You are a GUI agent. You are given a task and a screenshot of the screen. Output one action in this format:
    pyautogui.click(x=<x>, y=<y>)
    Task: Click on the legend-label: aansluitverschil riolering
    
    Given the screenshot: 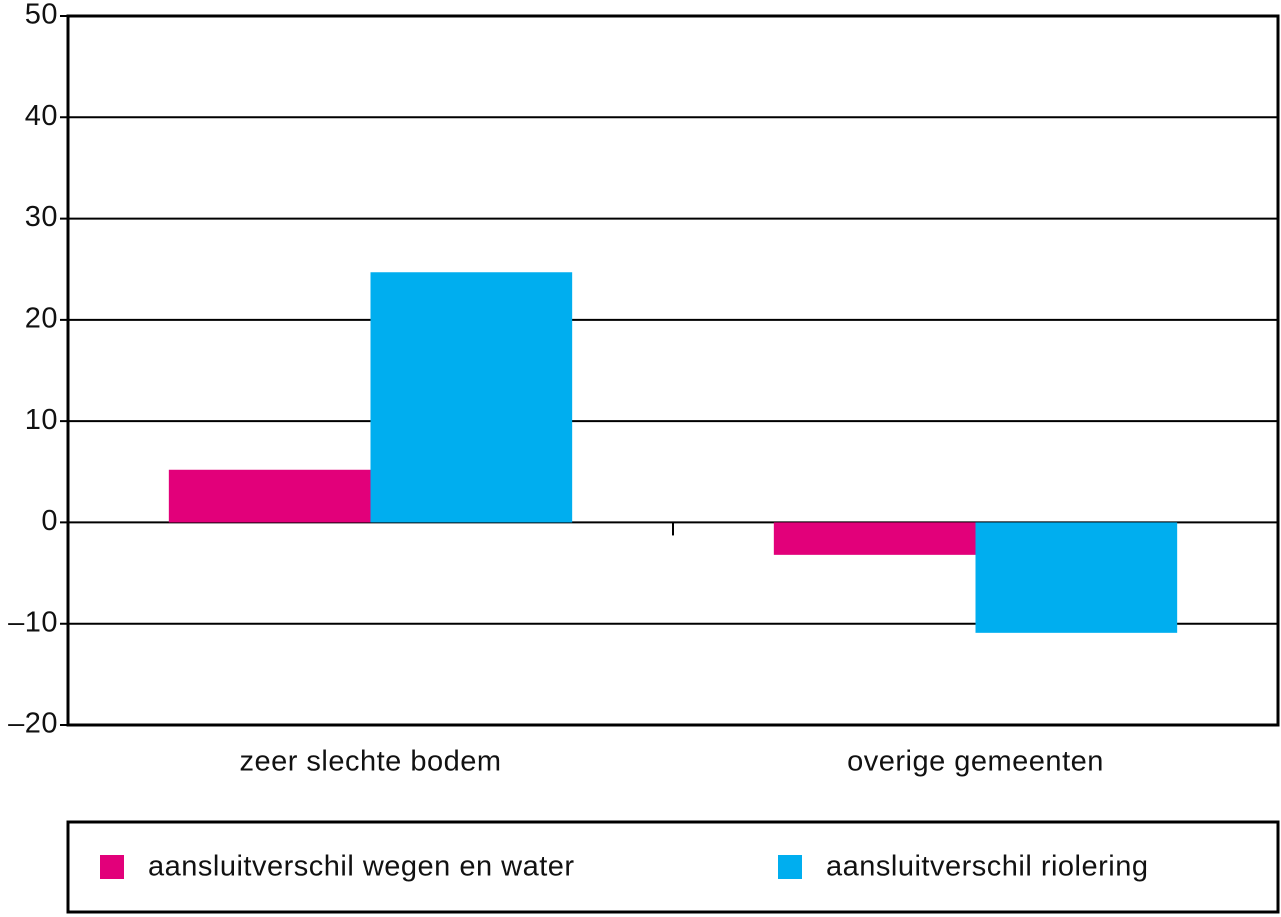 What is the action you would take?
    pyautogui.click(x=987, y=867)
    